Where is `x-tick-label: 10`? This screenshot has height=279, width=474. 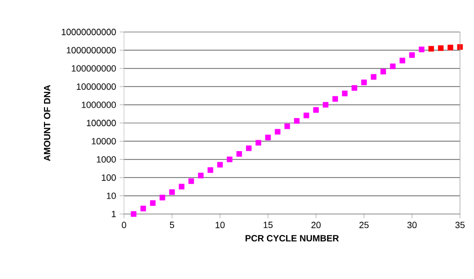
x-tick-label: 10 is located at coordinates (220, 225).